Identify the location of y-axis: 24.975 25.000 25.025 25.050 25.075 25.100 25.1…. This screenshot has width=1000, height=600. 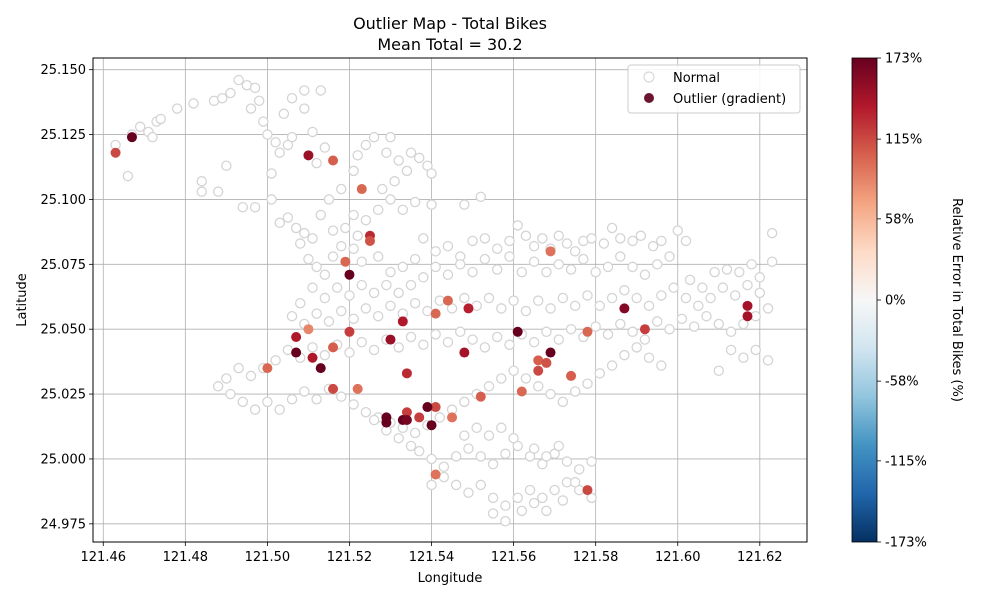
(67, 297).